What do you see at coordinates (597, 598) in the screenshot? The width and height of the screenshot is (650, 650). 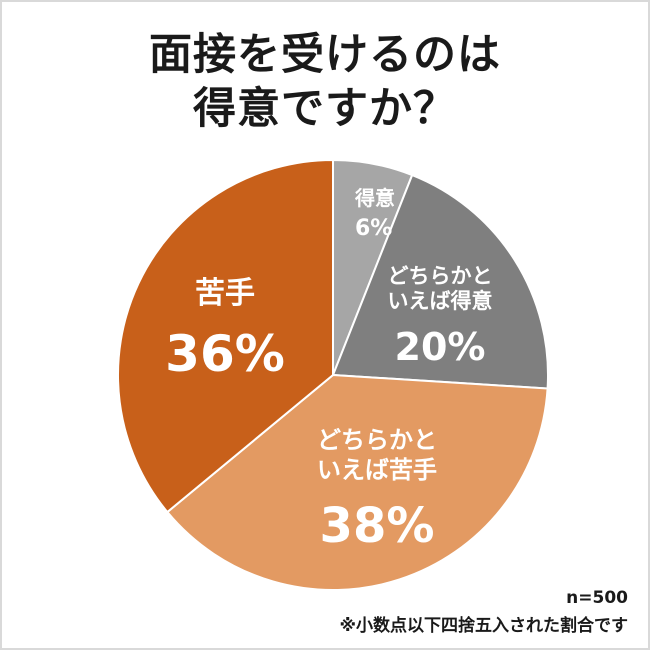 I see `sample-size-note: n=500` at bounding box center [597, 598].